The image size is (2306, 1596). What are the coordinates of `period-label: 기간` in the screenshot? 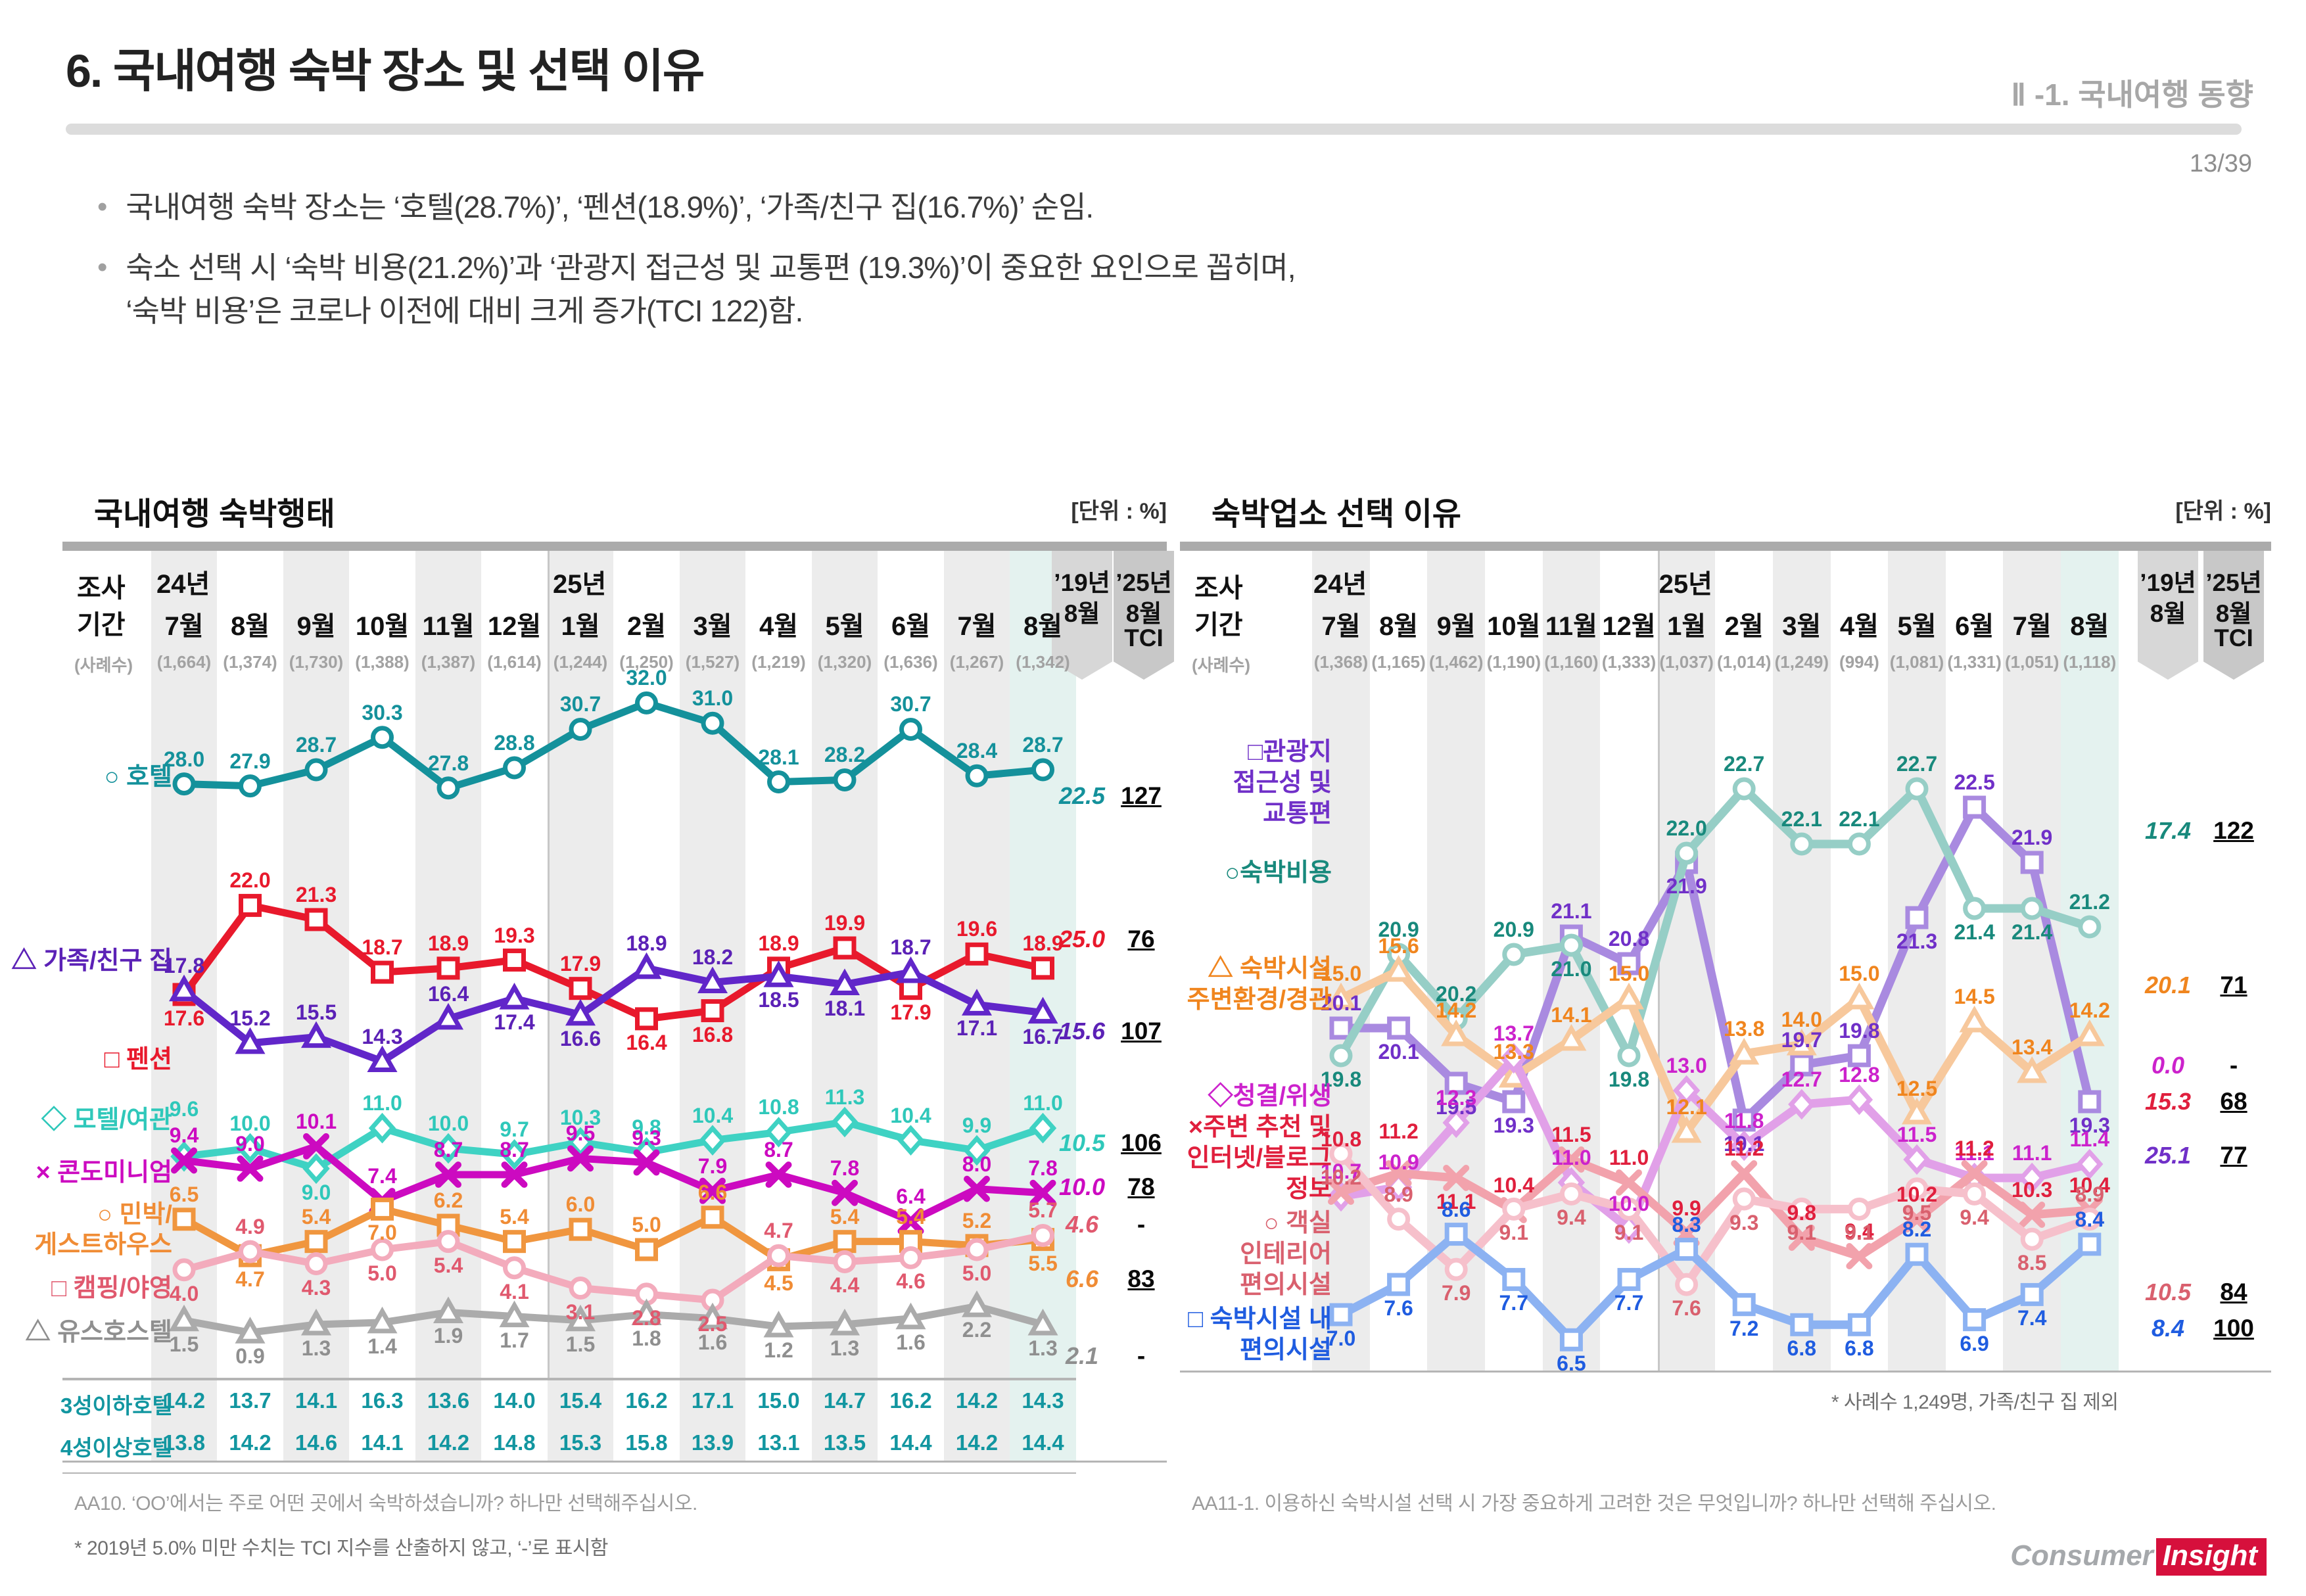 It's located at (101, 625).